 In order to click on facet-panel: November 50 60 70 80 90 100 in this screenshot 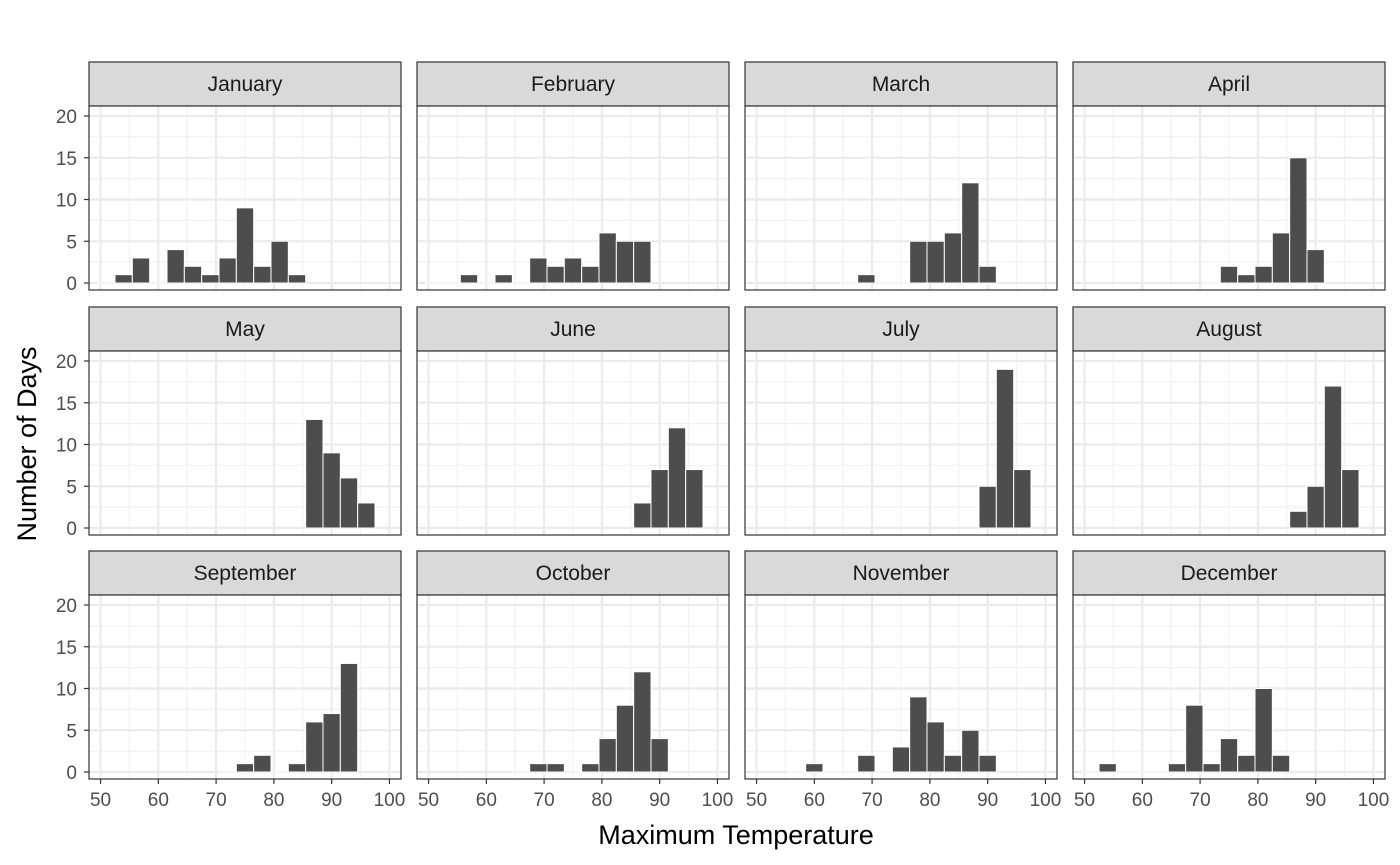, I will do `click(902, 680)`.